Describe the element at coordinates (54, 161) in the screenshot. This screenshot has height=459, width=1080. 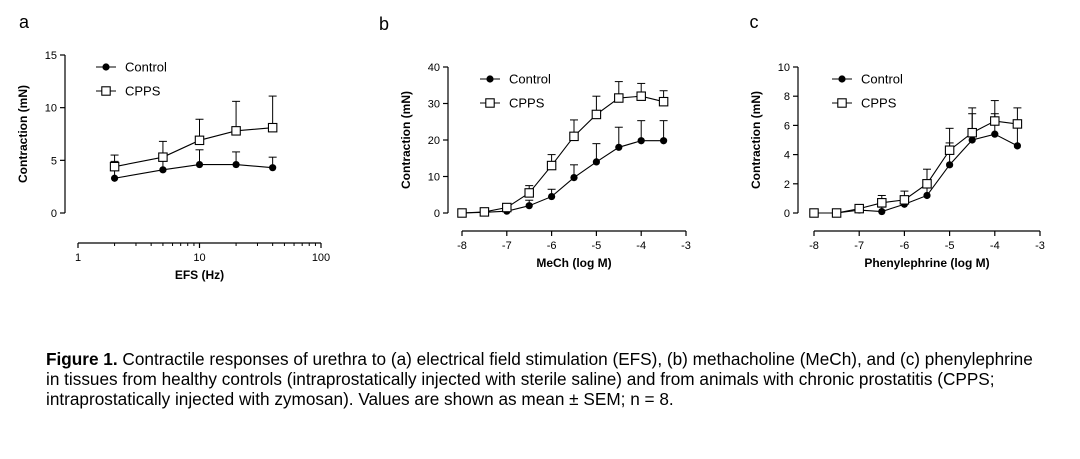
I see `y-tick-label: 5` at that location.